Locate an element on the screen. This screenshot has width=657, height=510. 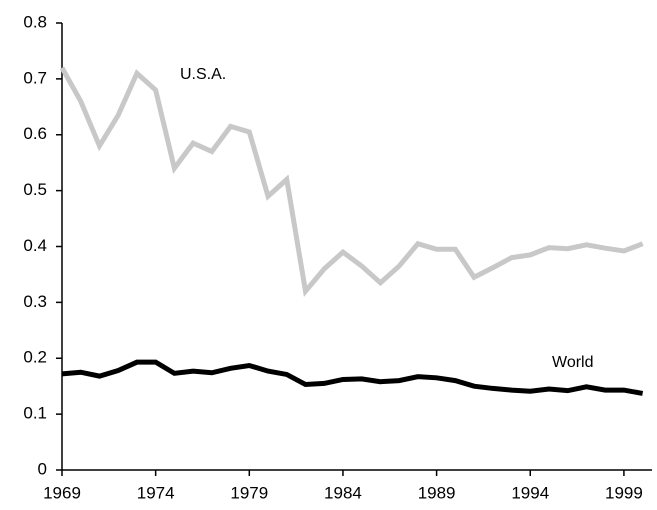
x-tick-label: 1999 is located at coordinates (624, 492).